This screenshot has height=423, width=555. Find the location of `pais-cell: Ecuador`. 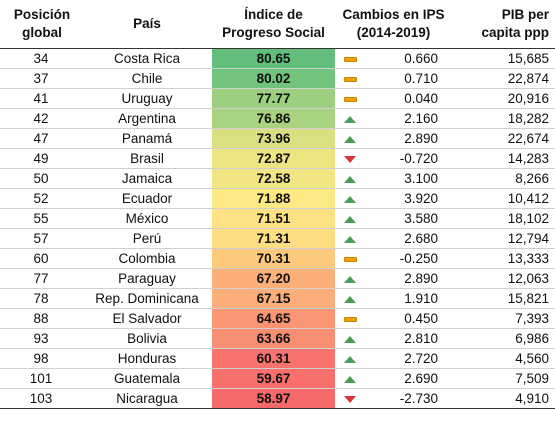

pais-cell: Ecuador is located at coordinates (147, 198).